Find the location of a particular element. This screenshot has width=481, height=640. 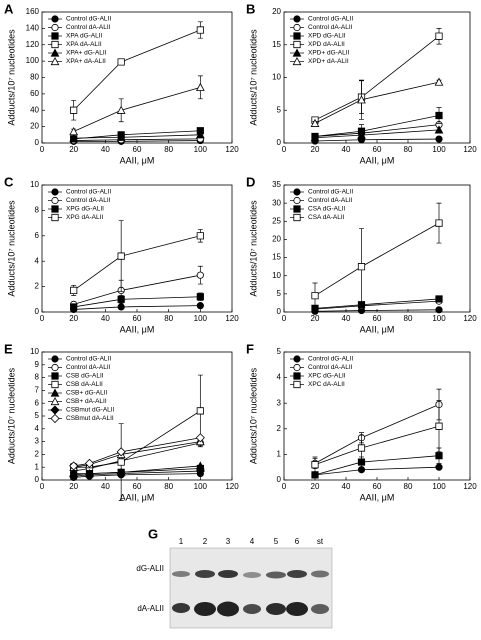

x-tick-label: 120 is located at coordinates (232, 486).